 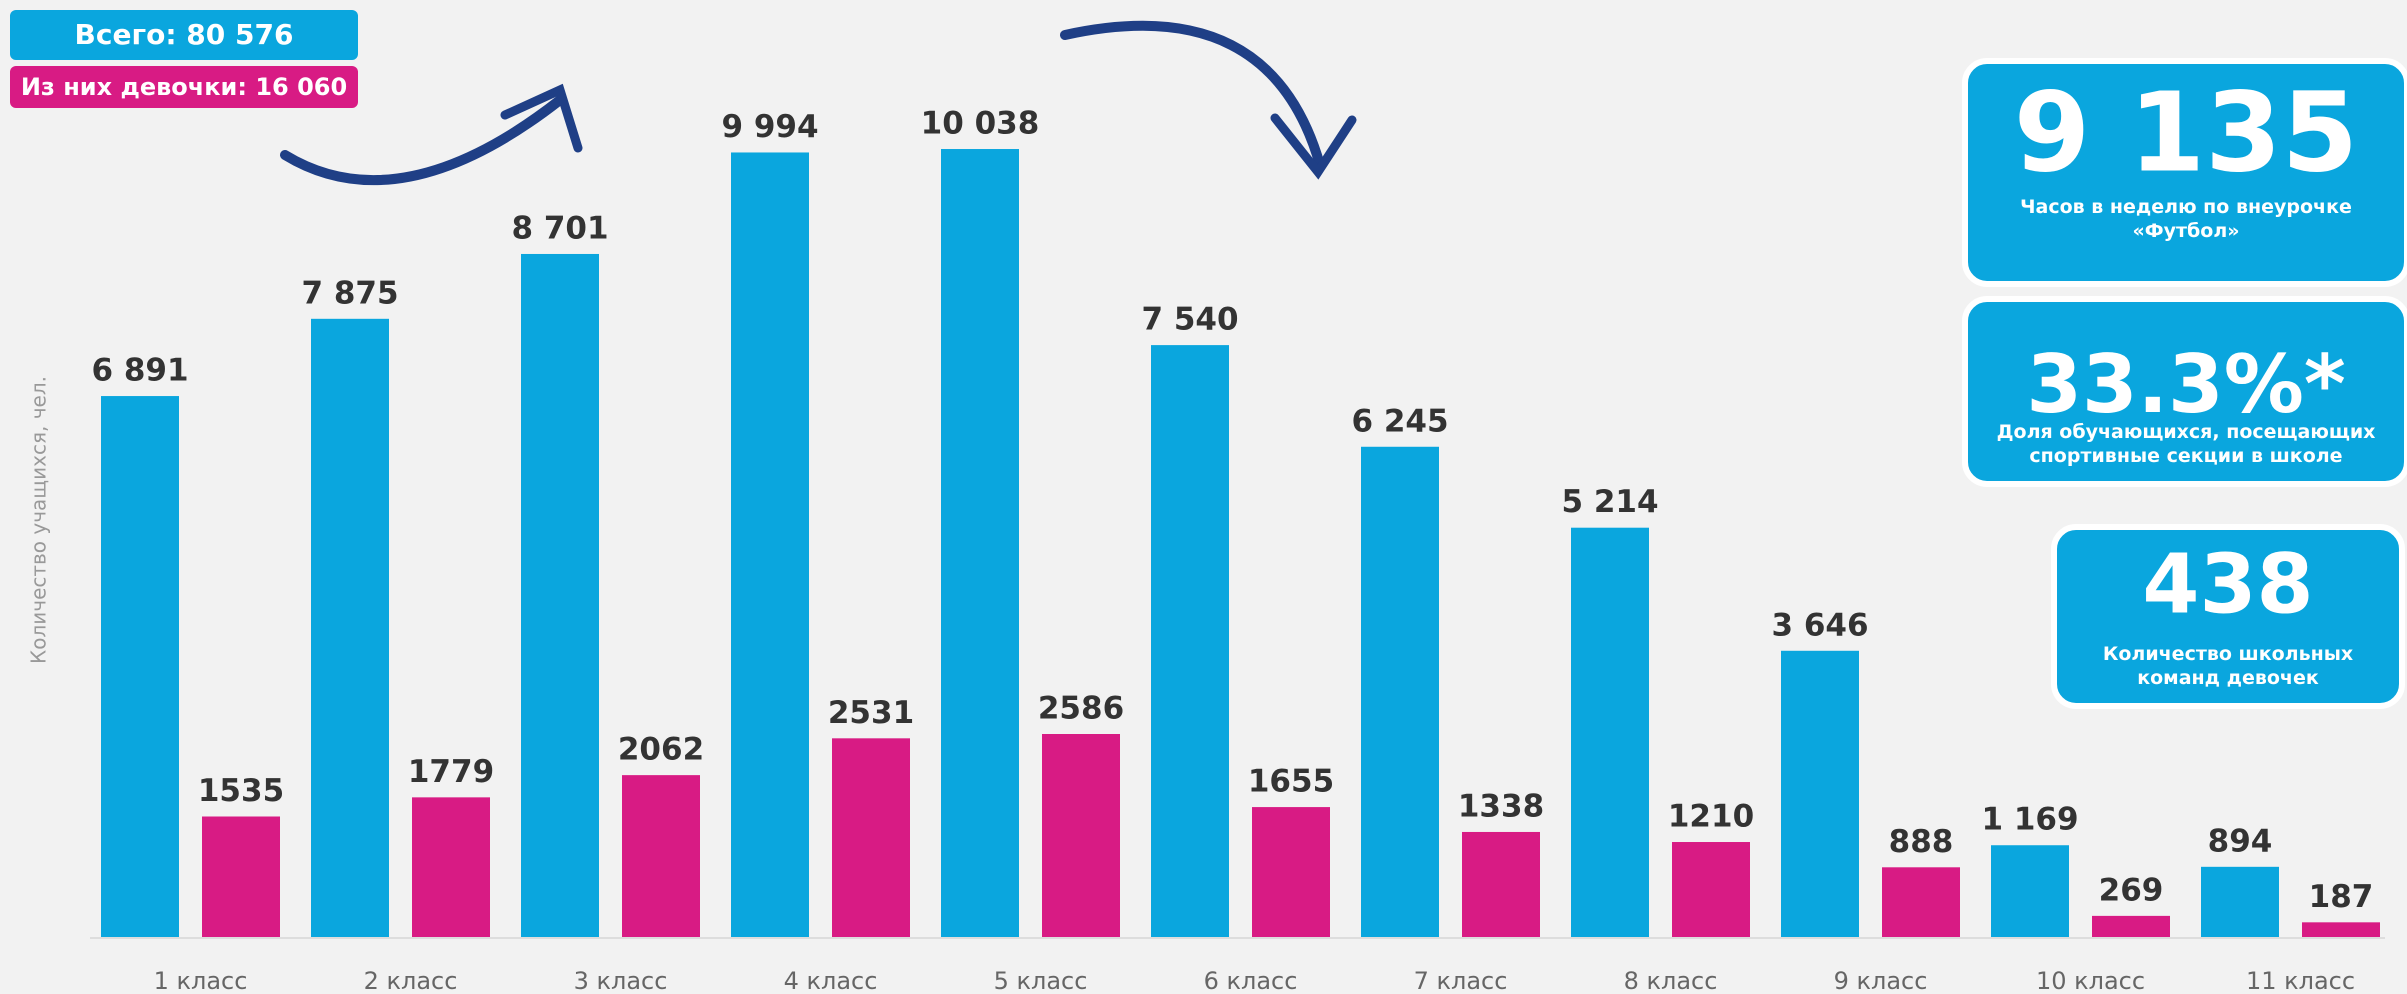 What do you see at coordinates (621, 980) in the screenshot?
I see `x-tick-label: 3 класс` at bounding box center [621, 980].